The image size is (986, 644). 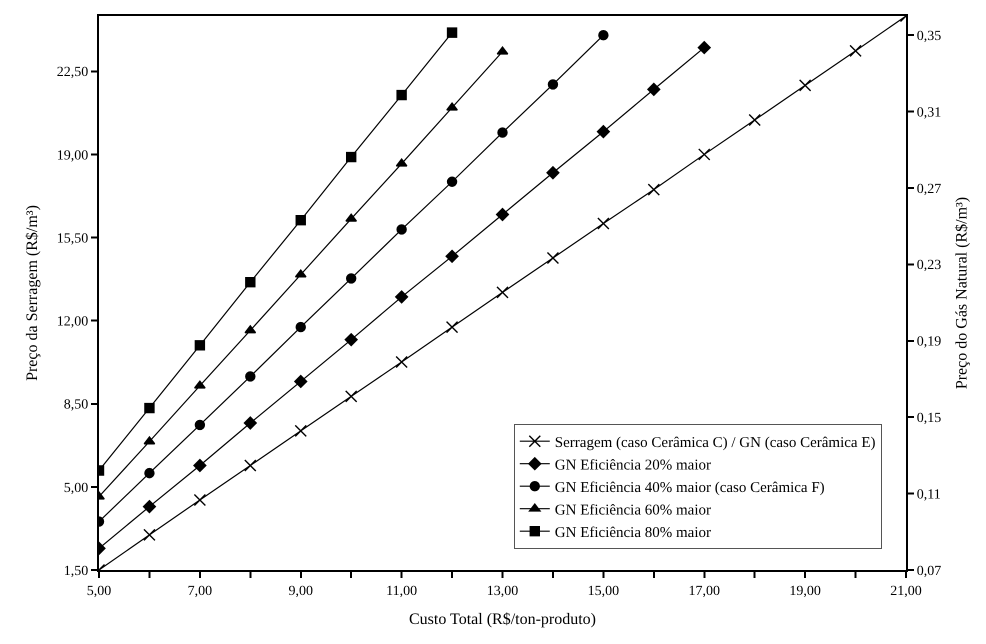 What do you see at coordinates (689, 488) in the screenshot?
I see `legend-label: GN Eficiência 40% maior (caso Cerâmica F)` at bounding box center [689, 488].